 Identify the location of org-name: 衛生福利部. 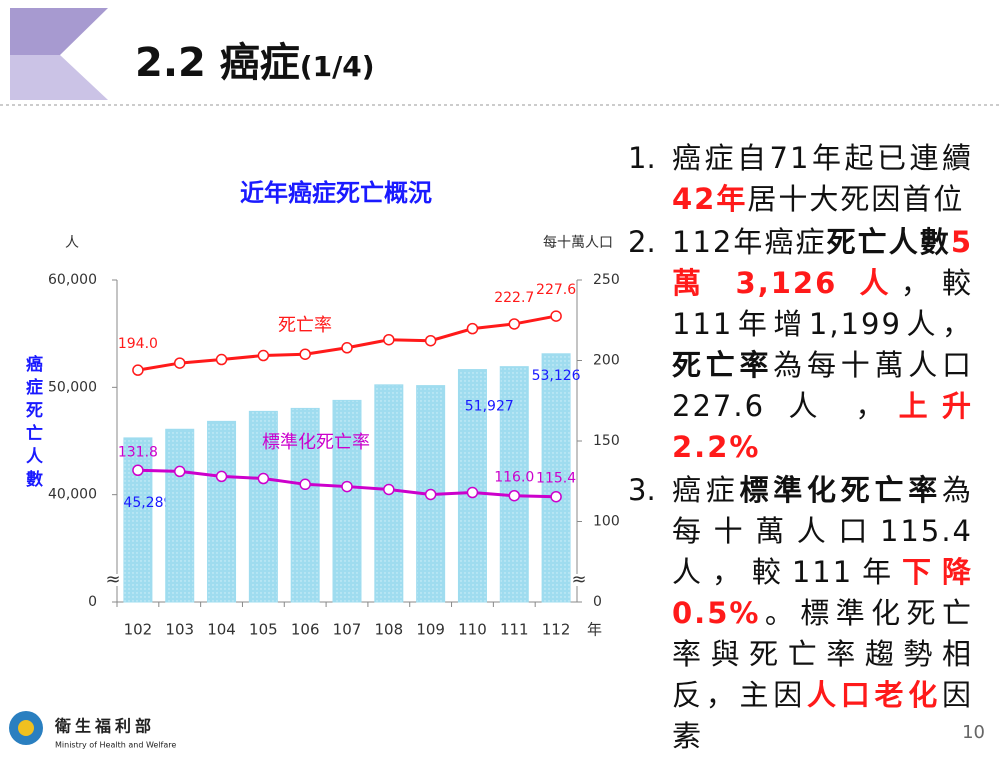
(104, 726).